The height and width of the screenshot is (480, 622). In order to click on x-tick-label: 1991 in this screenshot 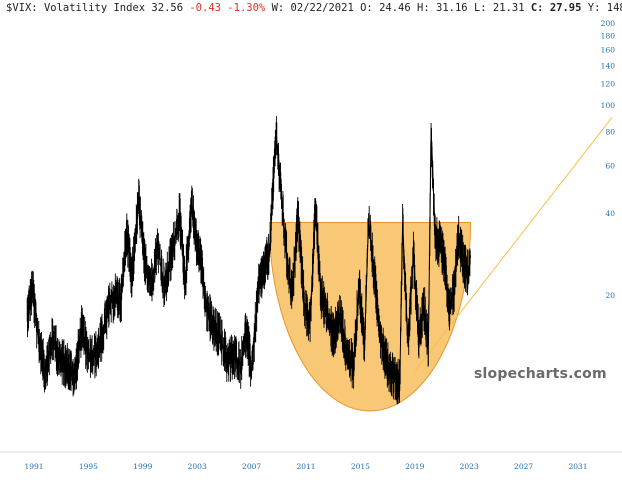, I will do `click(33, 466)`.